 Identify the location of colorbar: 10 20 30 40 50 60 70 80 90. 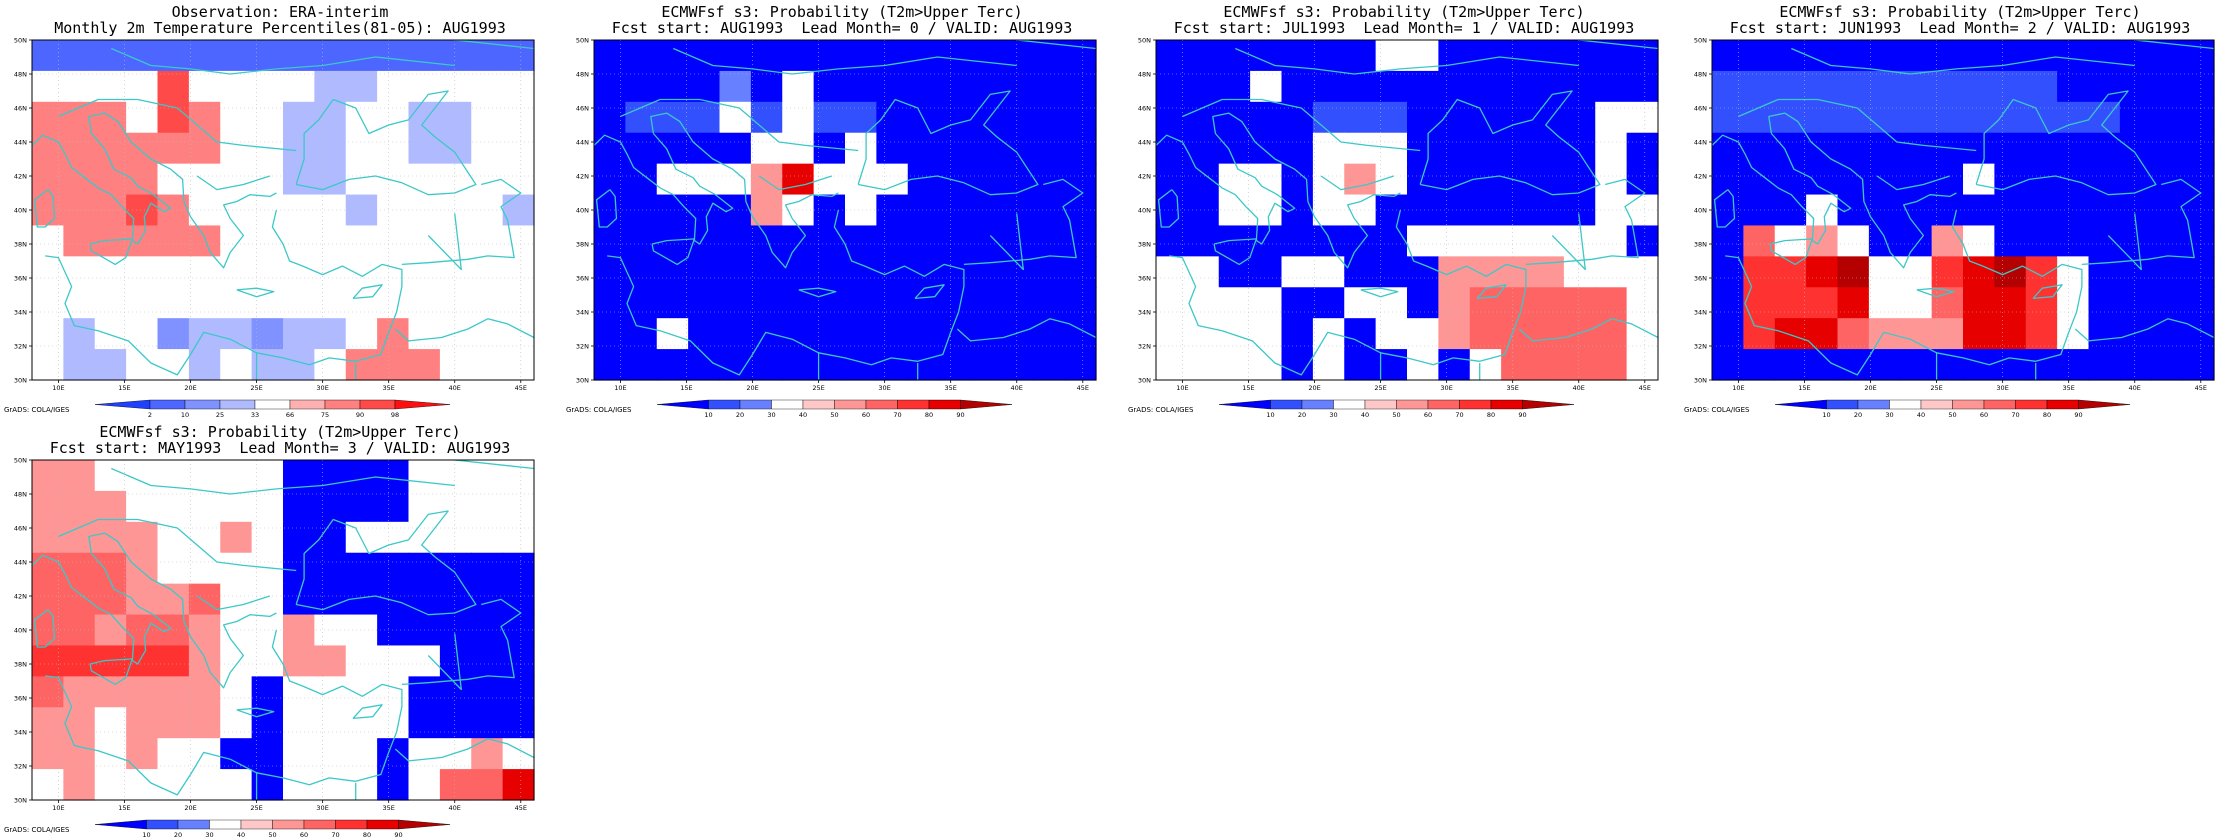
(1396, 409).